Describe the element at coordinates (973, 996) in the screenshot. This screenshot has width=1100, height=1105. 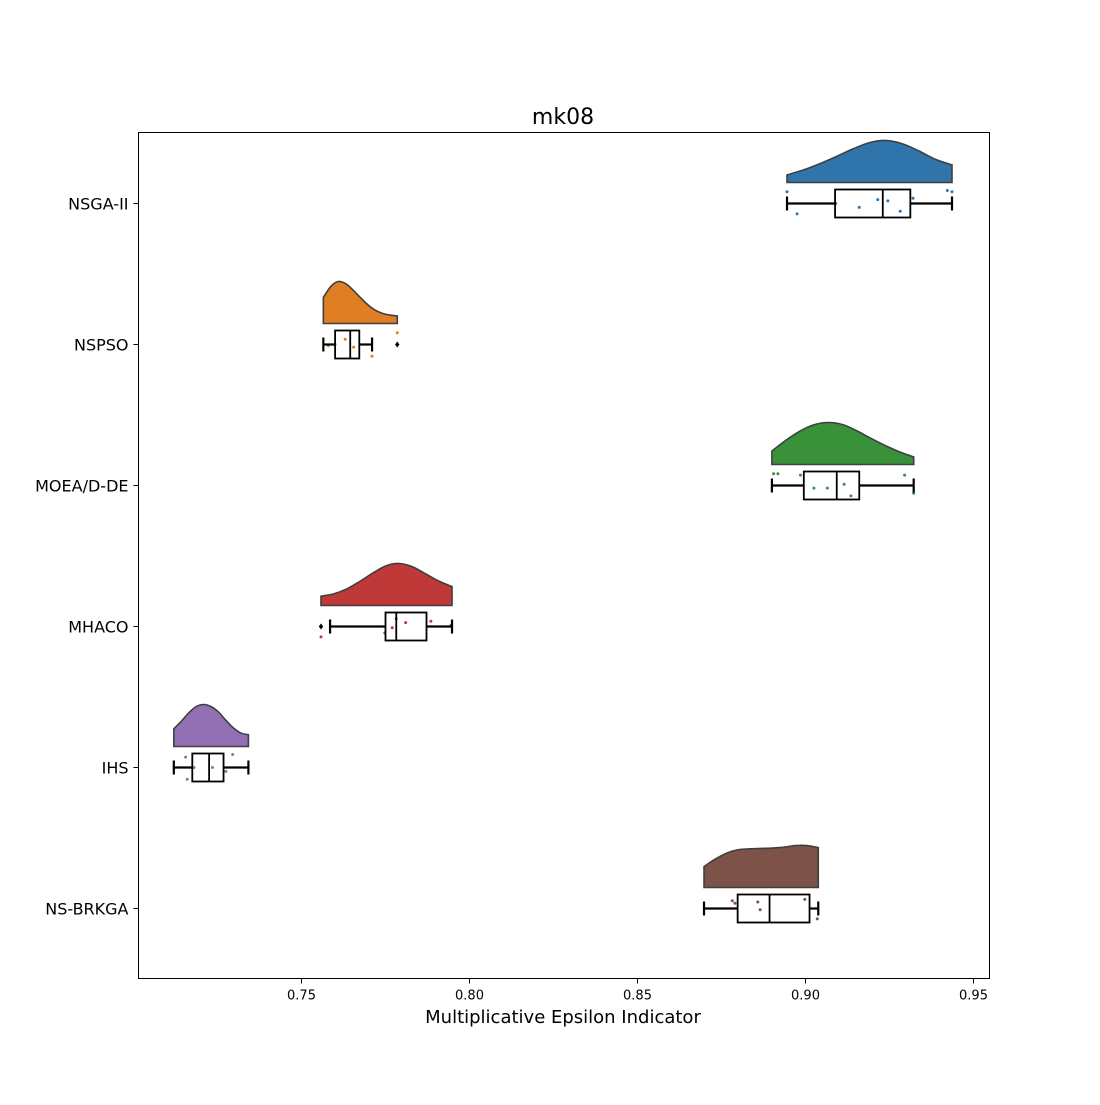
I see `x-tick-label: 0.95` at that location.